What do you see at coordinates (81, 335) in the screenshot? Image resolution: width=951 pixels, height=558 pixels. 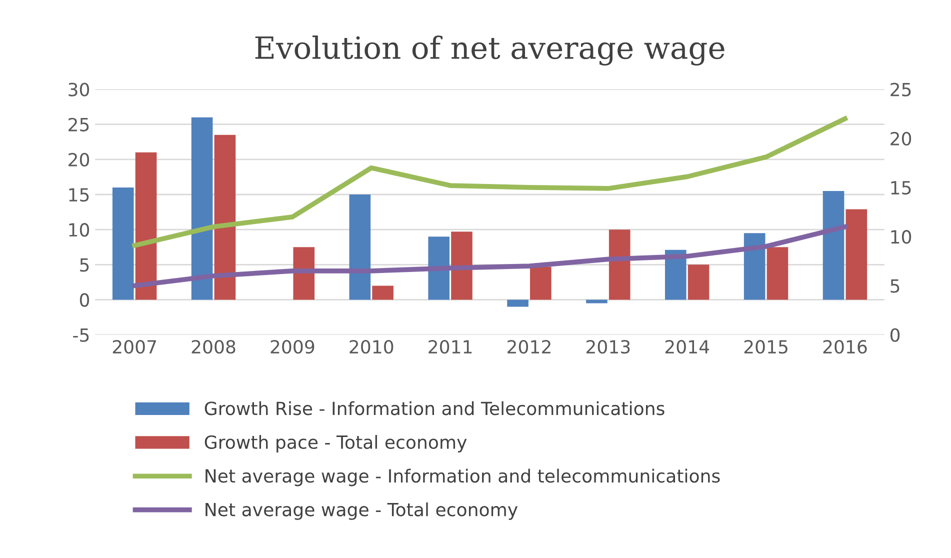 I see `y-tick-label: -5` at bounding box center [81, 335].